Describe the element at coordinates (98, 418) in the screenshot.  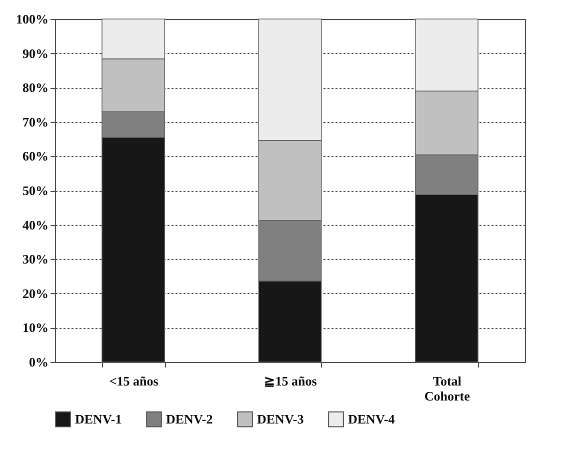
I see `legend-label: DENV-1` at that location.